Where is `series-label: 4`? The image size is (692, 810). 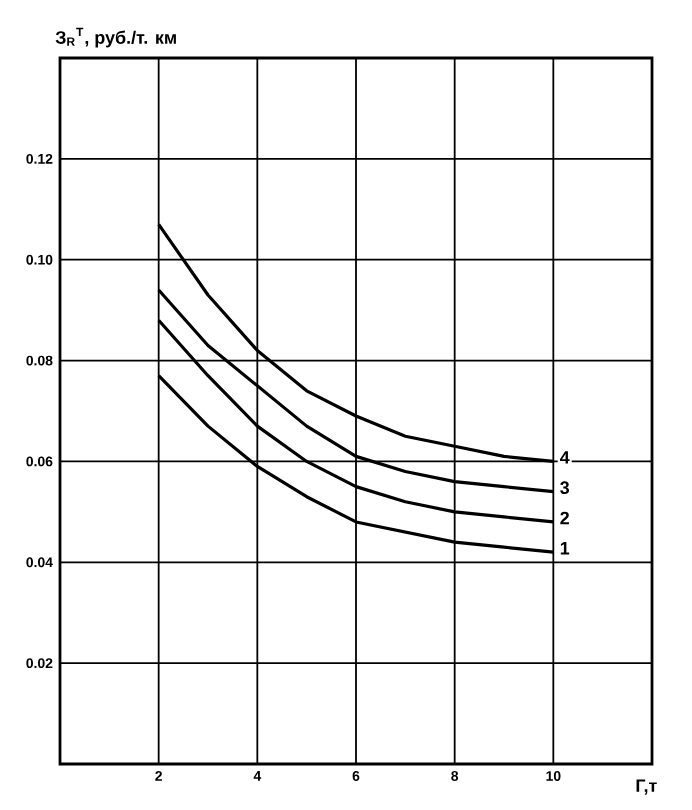 series-label: 4 is located at coordinates (565, 457).